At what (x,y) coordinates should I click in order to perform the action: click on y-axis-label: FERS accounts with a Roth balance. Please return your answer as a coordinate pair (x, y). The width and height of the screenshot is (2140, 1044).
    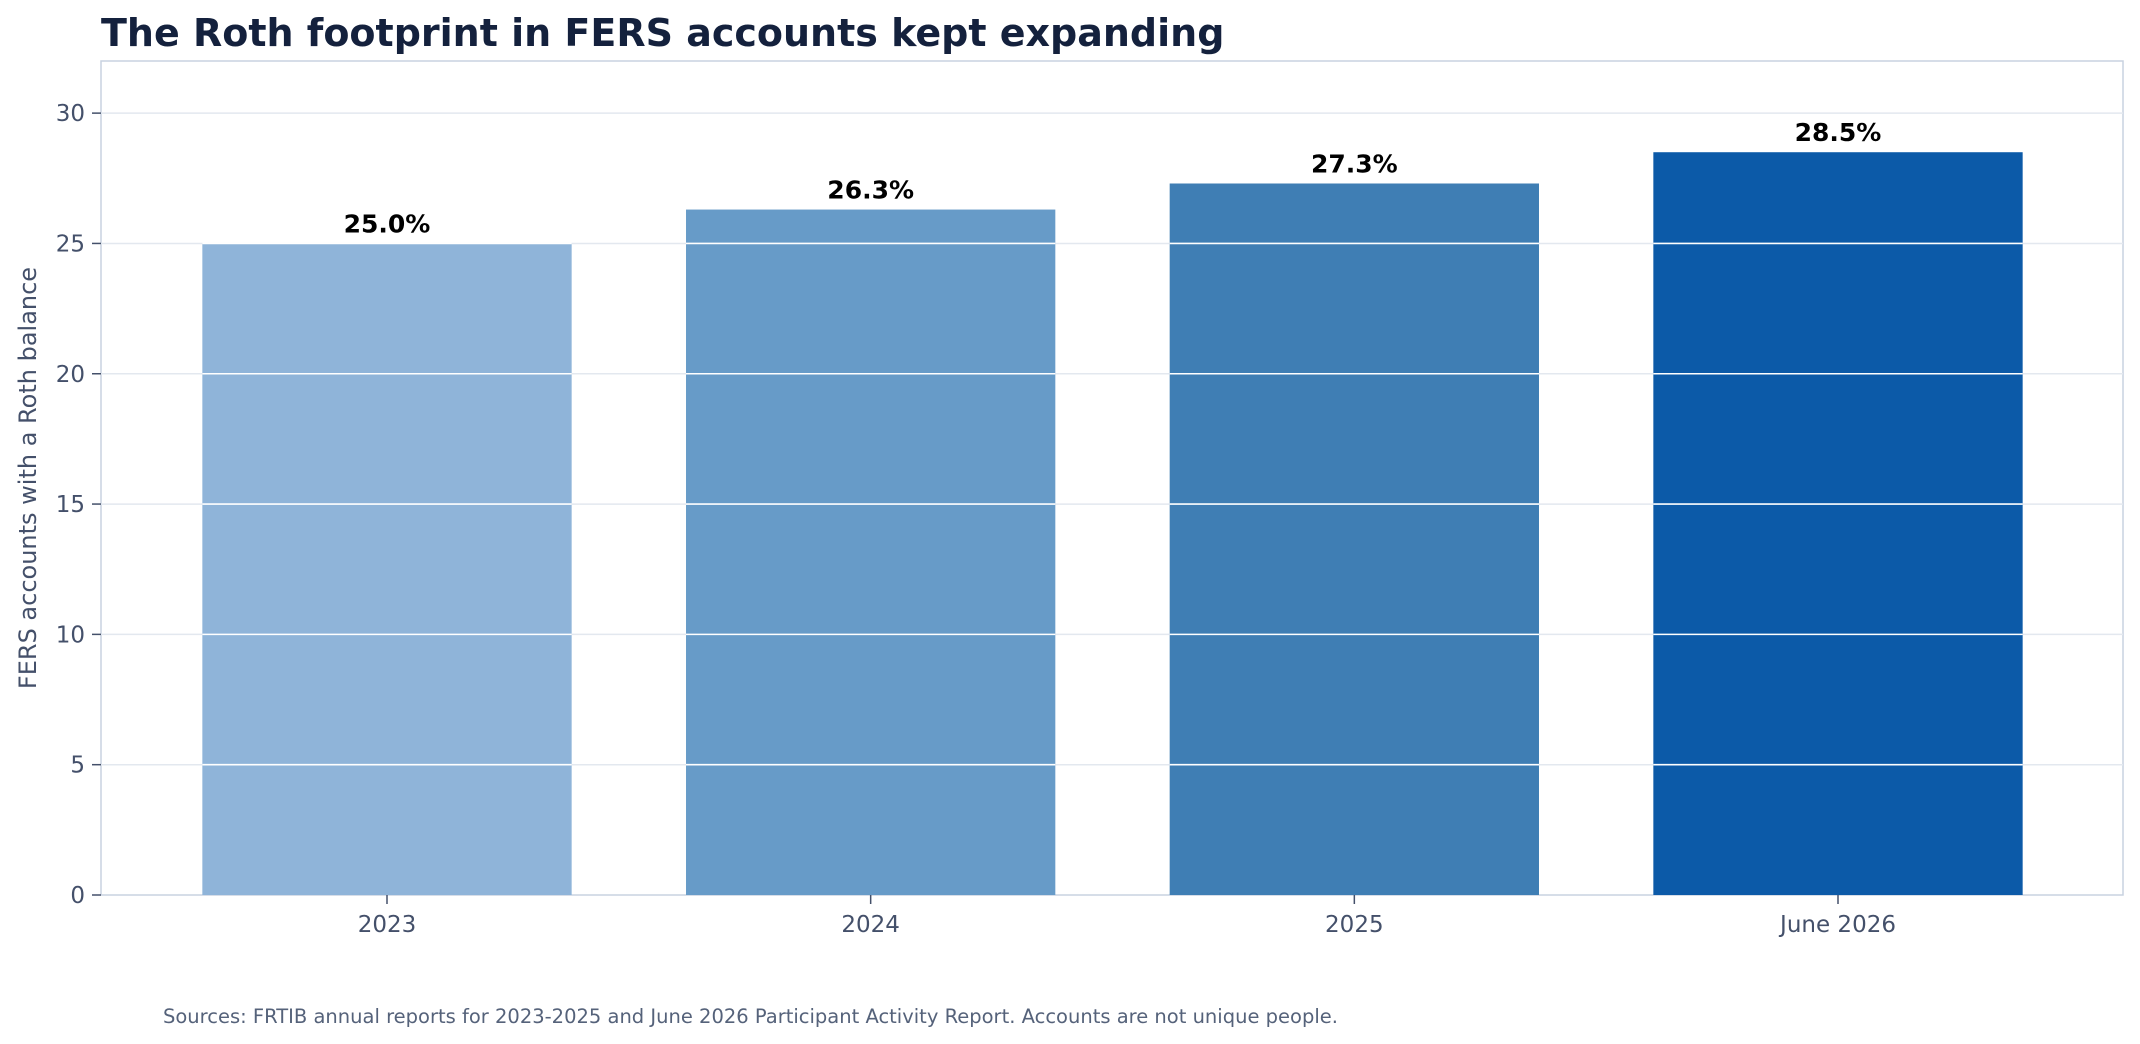
    Looking at the image, I should click on (28, 478).